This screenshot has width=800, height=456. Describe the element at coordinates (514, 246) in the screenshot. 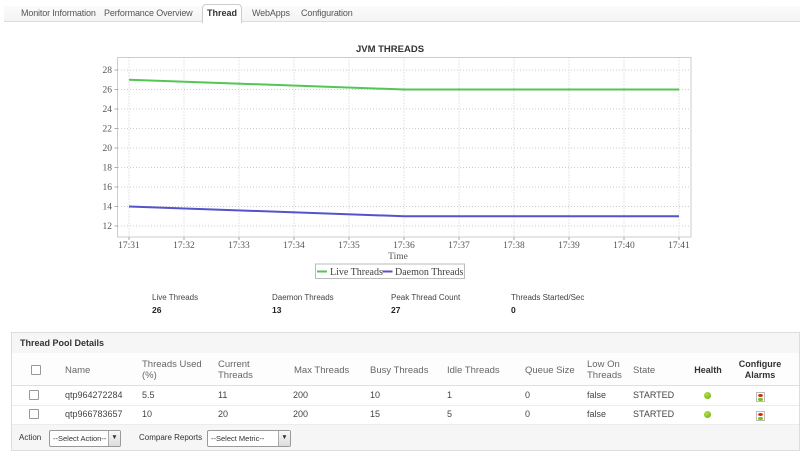

I see `svg-text: 17:38` at that location.